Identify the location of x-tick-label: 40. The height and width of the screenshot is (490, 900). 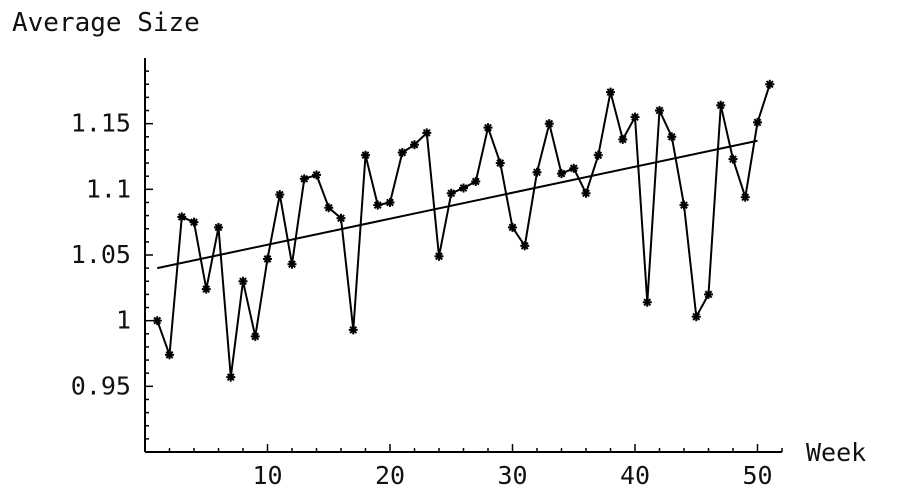
(635, 475).